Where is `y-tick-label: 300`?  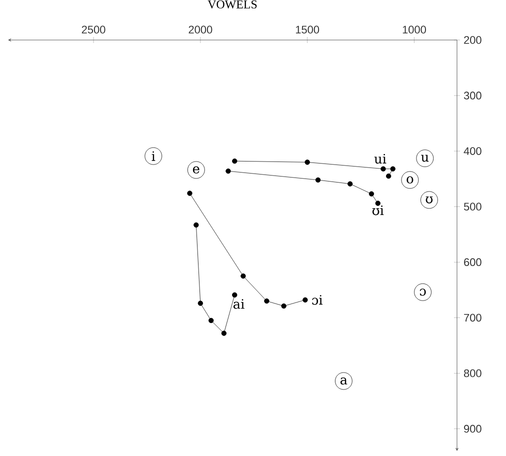 y-tick-label: 300 is located at coordinates (473, 96).